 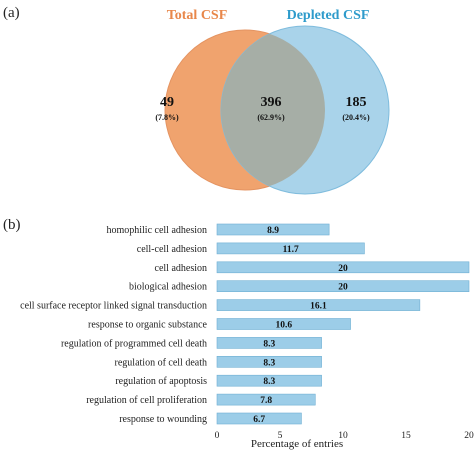 I want to click on venn-left-percent: (7.8%), so click(x=167, y=117).